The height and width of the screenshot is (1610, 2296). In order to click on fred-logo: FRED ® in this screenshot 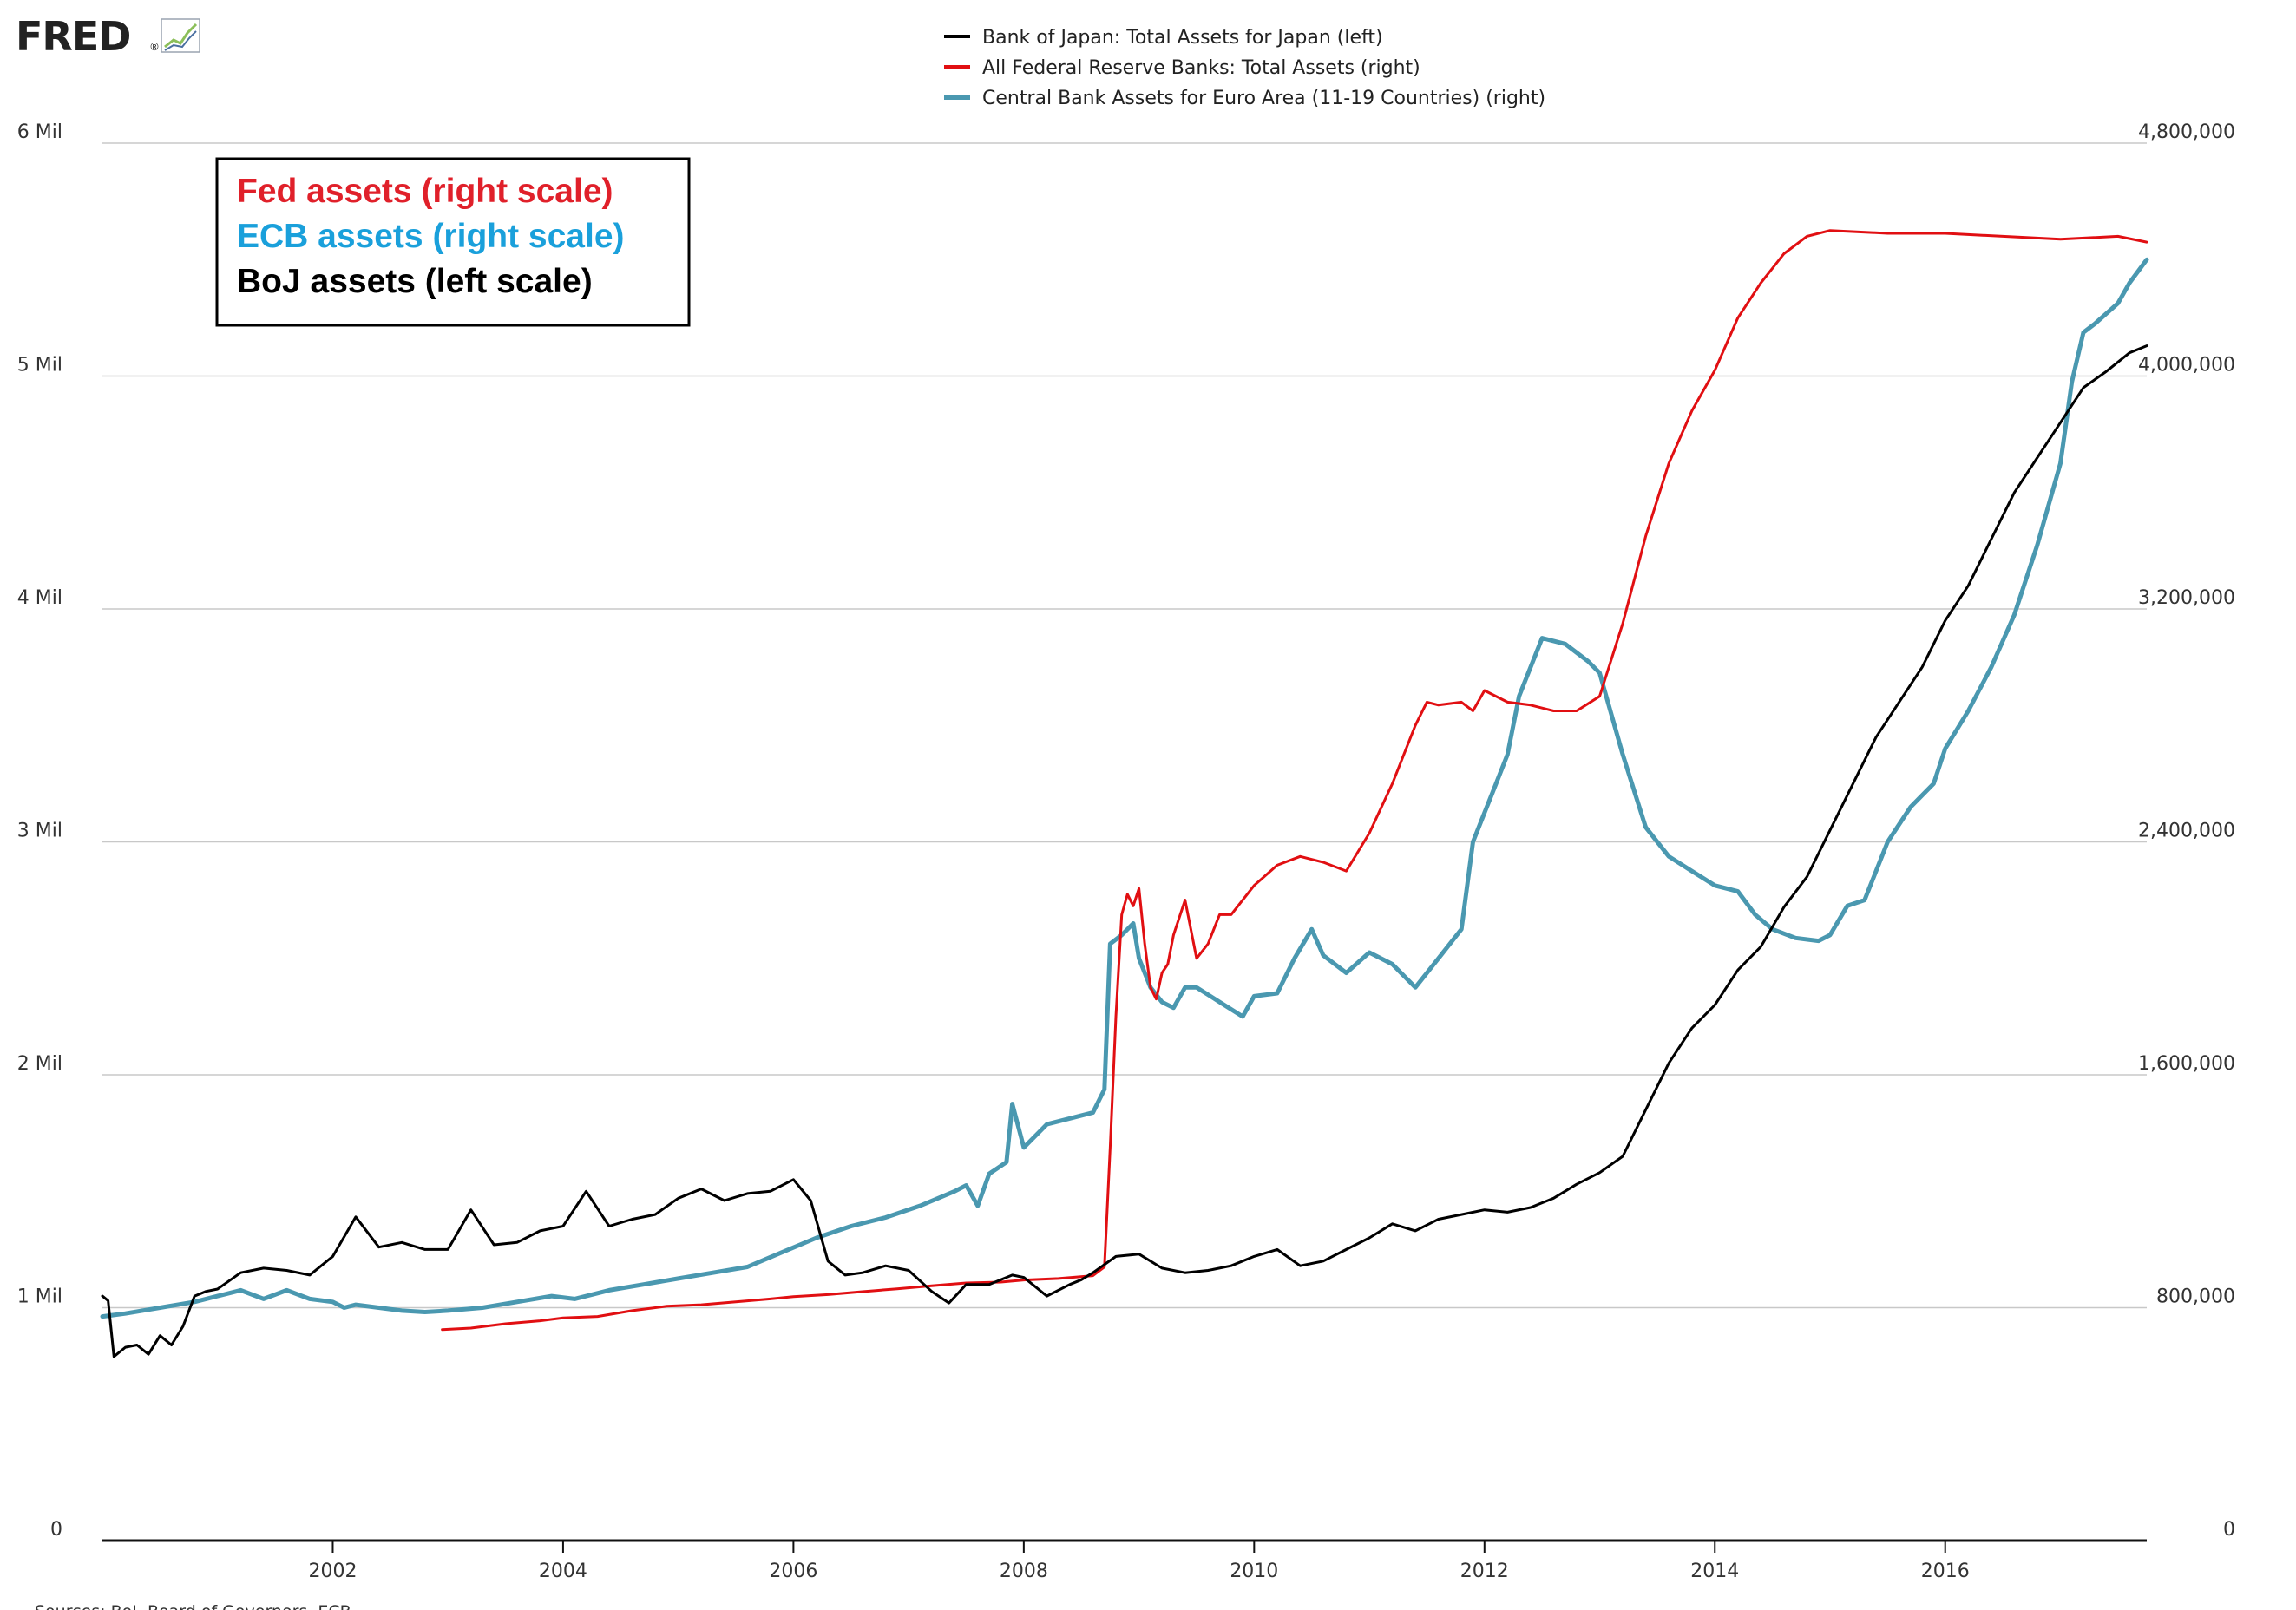, I will do `click(108, 36)`.